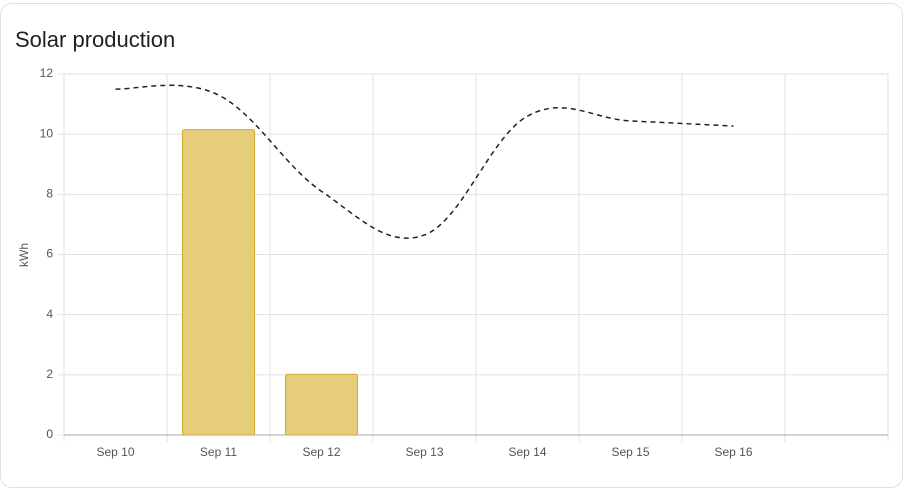 The height and width of the screenshot is (488, 905). What do you see at coordinates (47, 73) in the screenshot?
I see `y-tick-label: 12` at bounding box center [47, 73].